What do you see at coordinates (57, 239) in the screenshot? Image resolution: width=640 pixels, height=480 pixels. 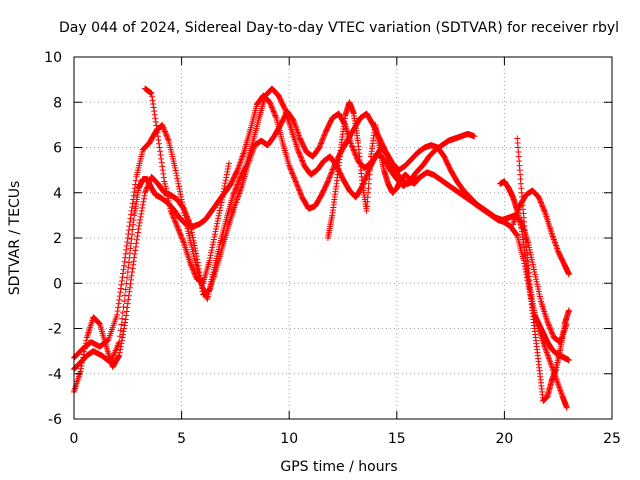 I see `y-tick-label: 2` at bounding box center [57, 239].